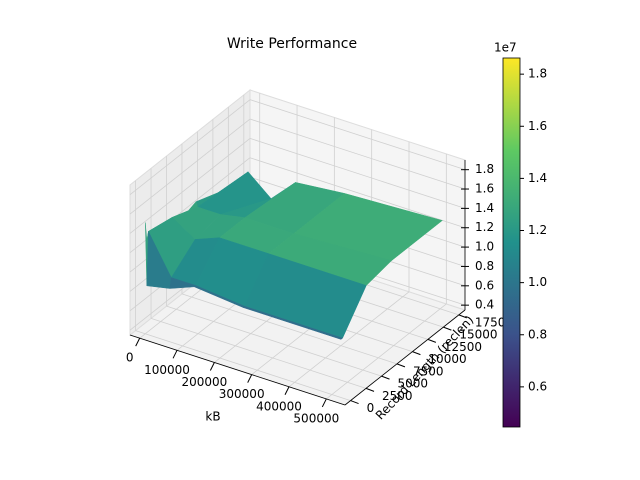 This screenshot has height=480, width=640. I want to click on y-tick-label: 5000, so click(412, 384).